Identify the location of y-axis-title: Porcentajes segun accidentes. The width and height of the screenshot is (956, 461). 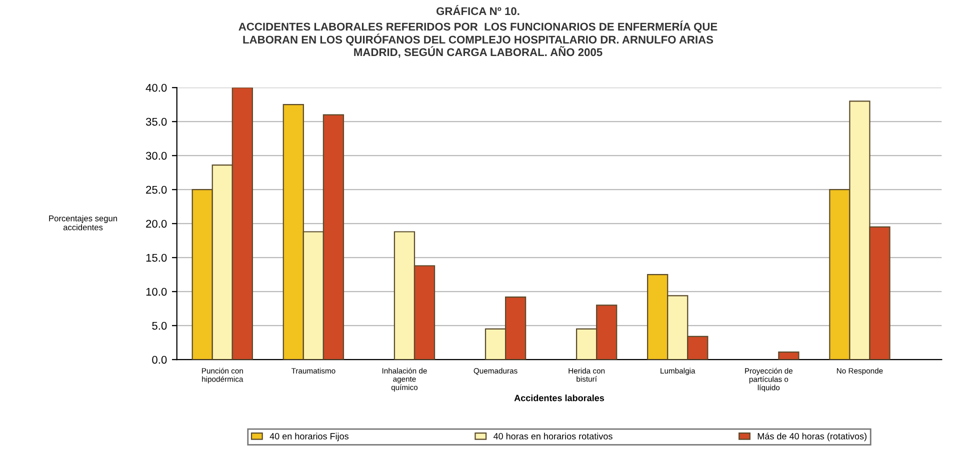
(83, 222).